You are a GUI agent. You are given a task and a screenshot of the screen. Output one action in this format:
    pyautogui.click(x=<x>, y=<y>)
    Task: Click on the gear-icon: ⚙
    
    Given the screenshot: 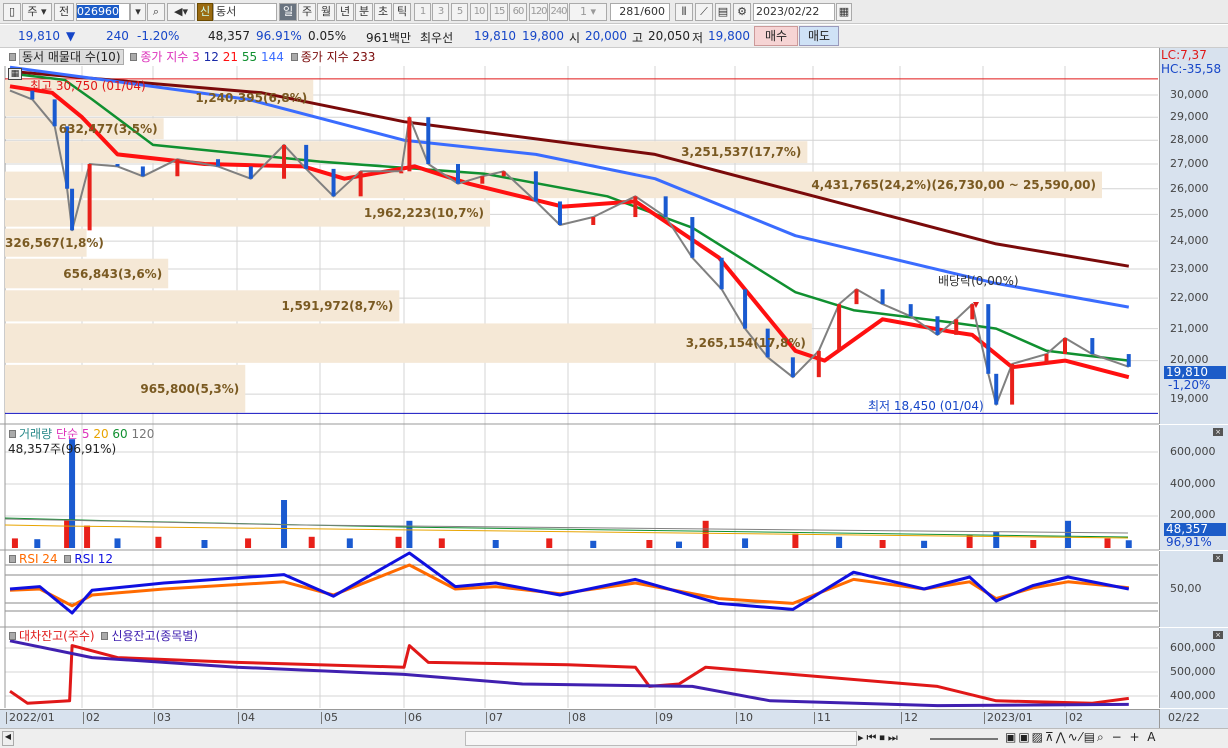 What is the action you would take?
    pyautogui.click(x=742, y=12)
    